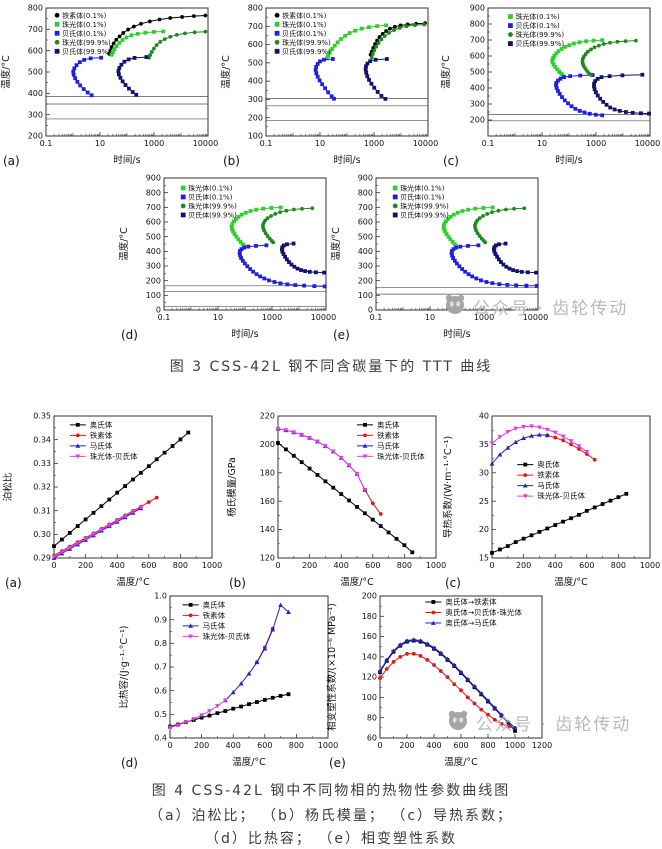 This screenshot has height=849, width=662. What do you see at coordinates (331, 791) in the screenshot?
I see `figure4-caption-line1: 图 4 CSS-42L 钢中不同物相的热物性参数曲线图` at bounding box center [331, 791].